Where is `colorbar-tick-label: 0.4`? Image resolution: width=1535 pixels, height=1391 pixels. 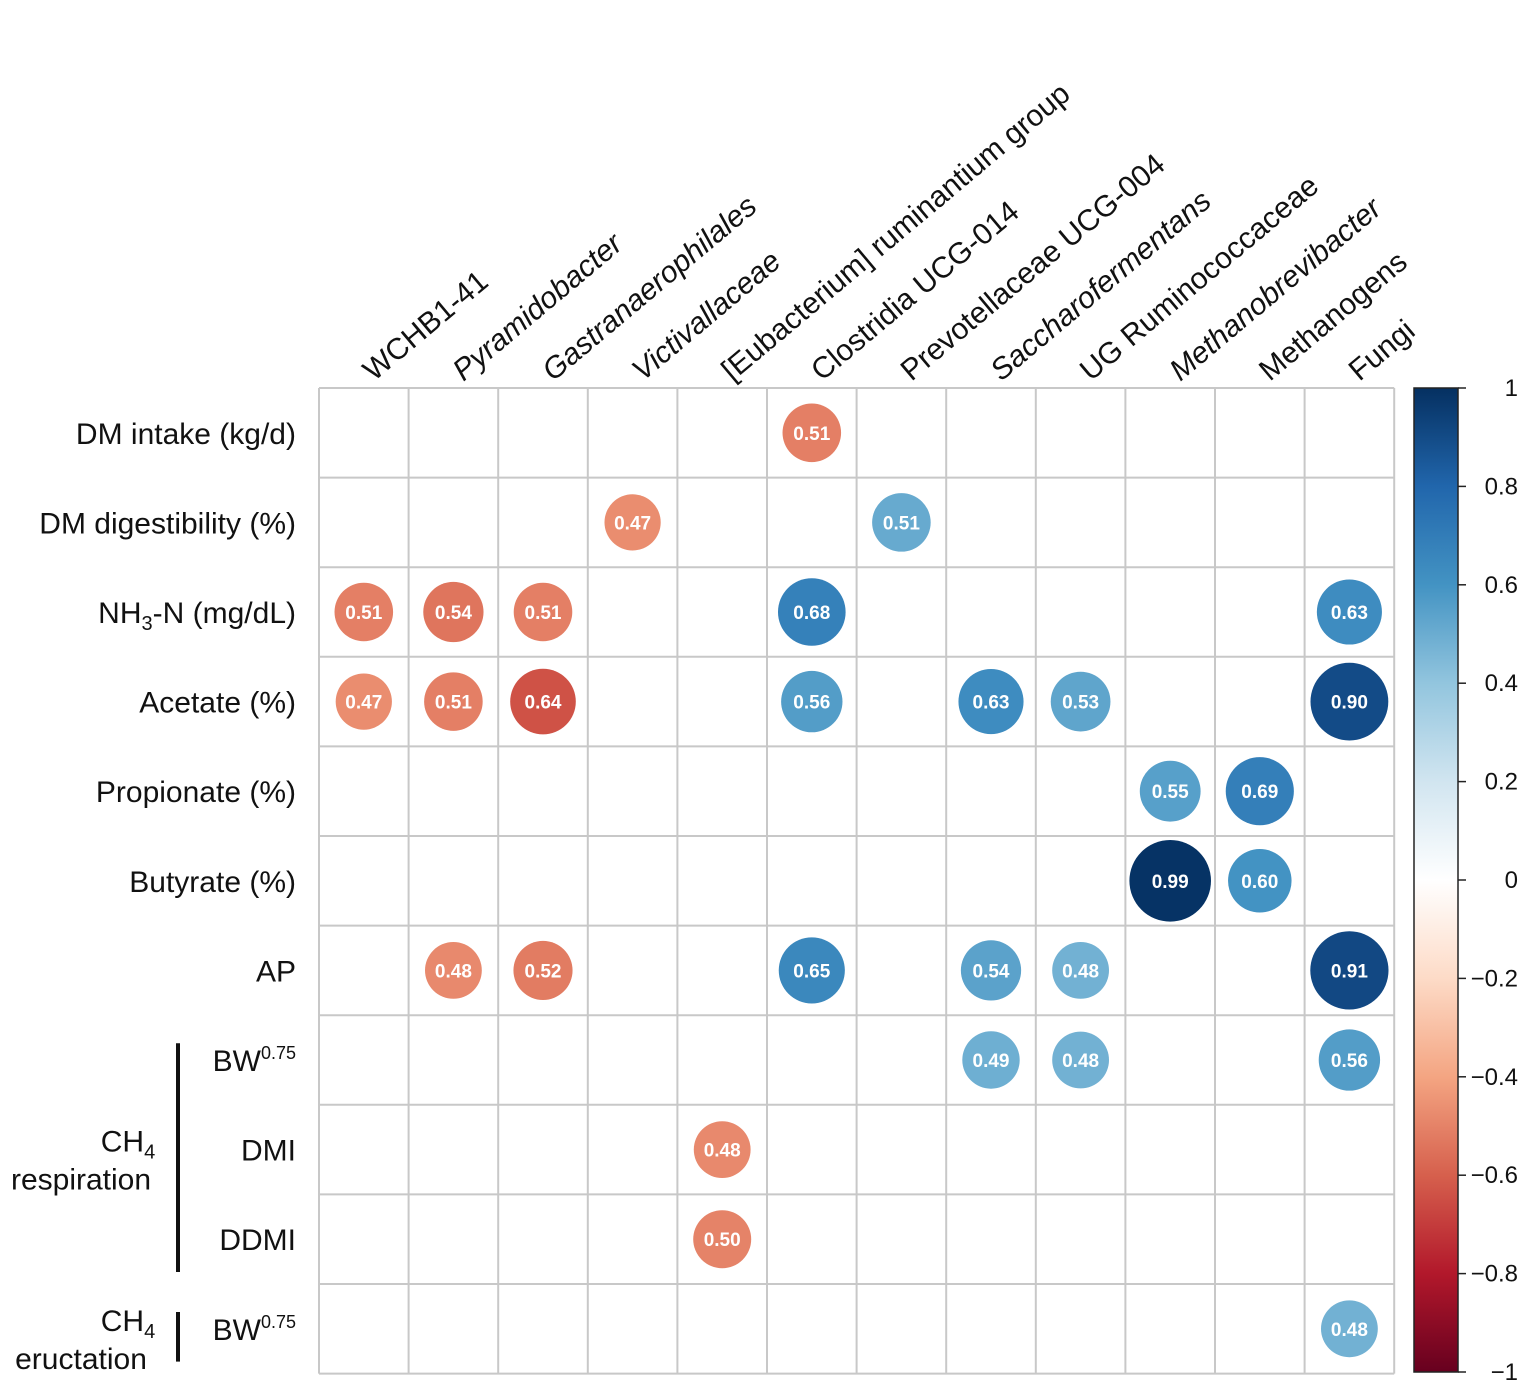
colorbar-tick-label: 0.4 is located at coordinates (1501, 683).